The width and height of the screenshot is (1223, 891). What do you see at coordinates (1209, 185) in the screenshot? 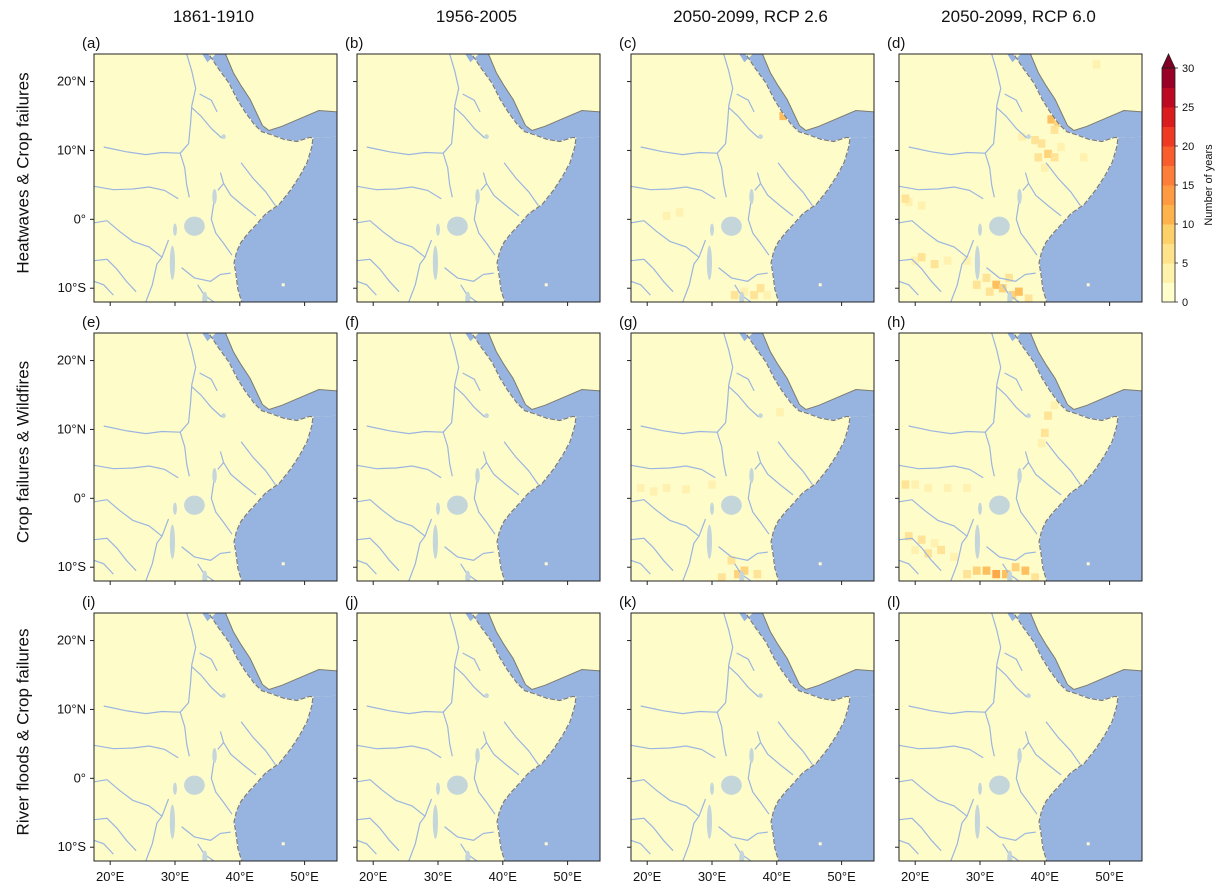
I see `colorbar-label: Number of years` at bounding box center [1209, 185].